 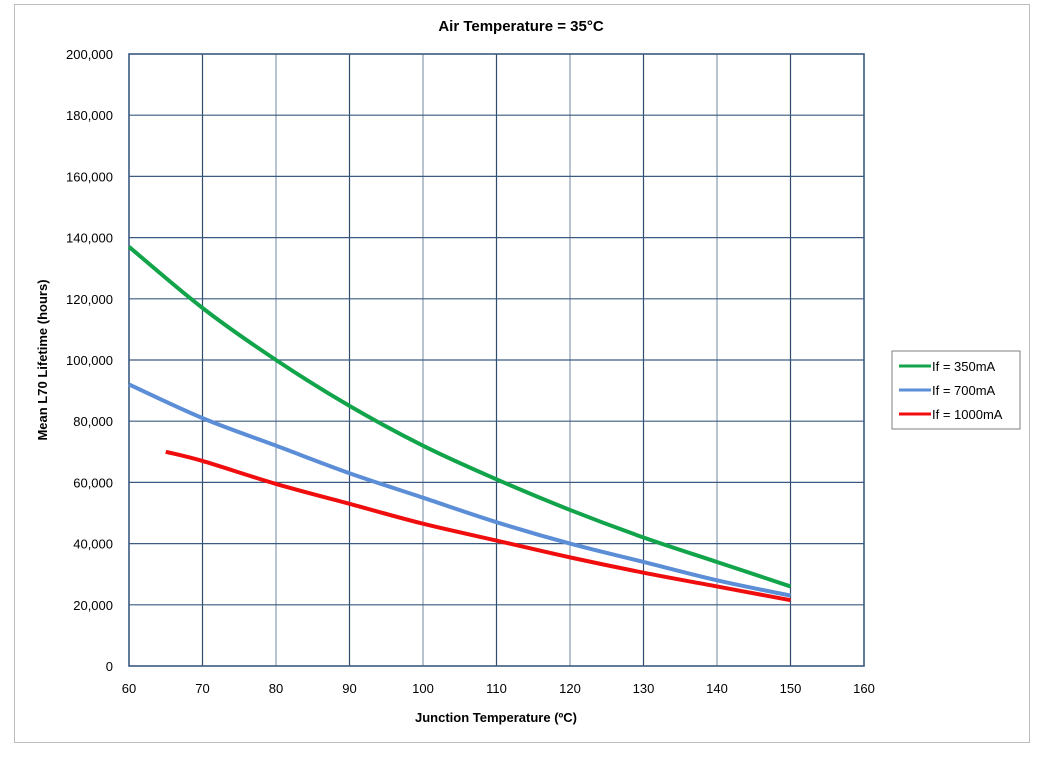 What do you see at coordinates (89, 115) in the screenshot?
I see `y-tick-label: 180,000` at bounding box center [89, 115].